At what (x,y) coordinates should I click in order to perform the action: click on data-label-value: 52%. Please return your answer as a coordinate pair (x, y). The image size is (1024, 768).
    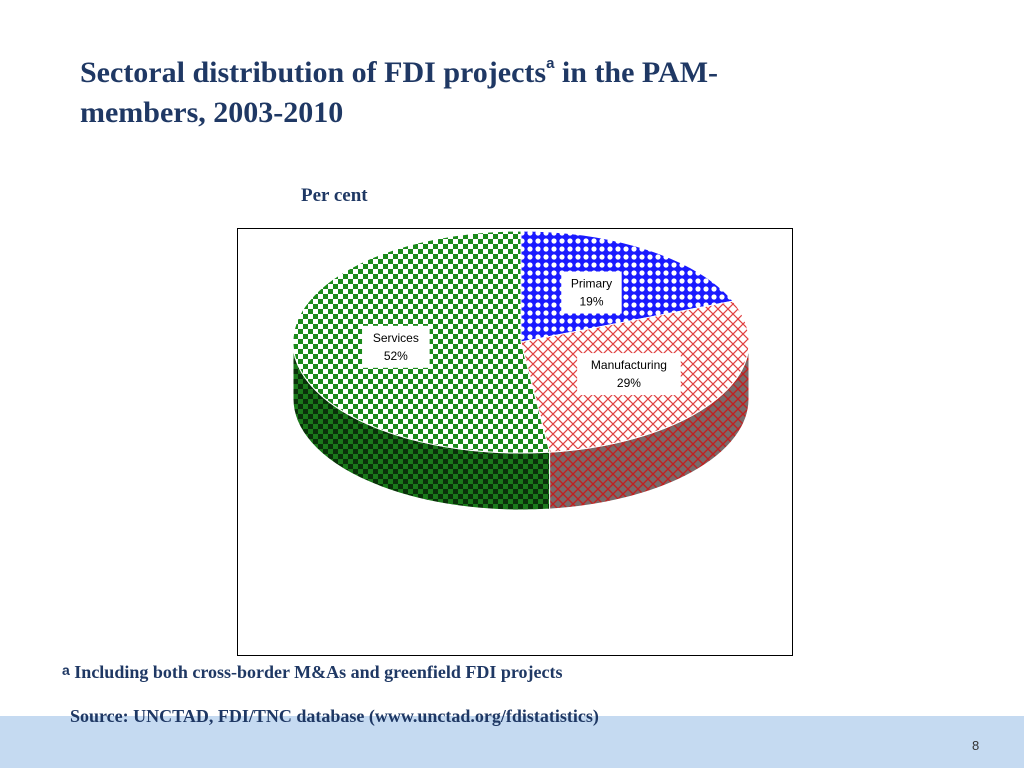
    Looking at the image, I should click on (396, 356).